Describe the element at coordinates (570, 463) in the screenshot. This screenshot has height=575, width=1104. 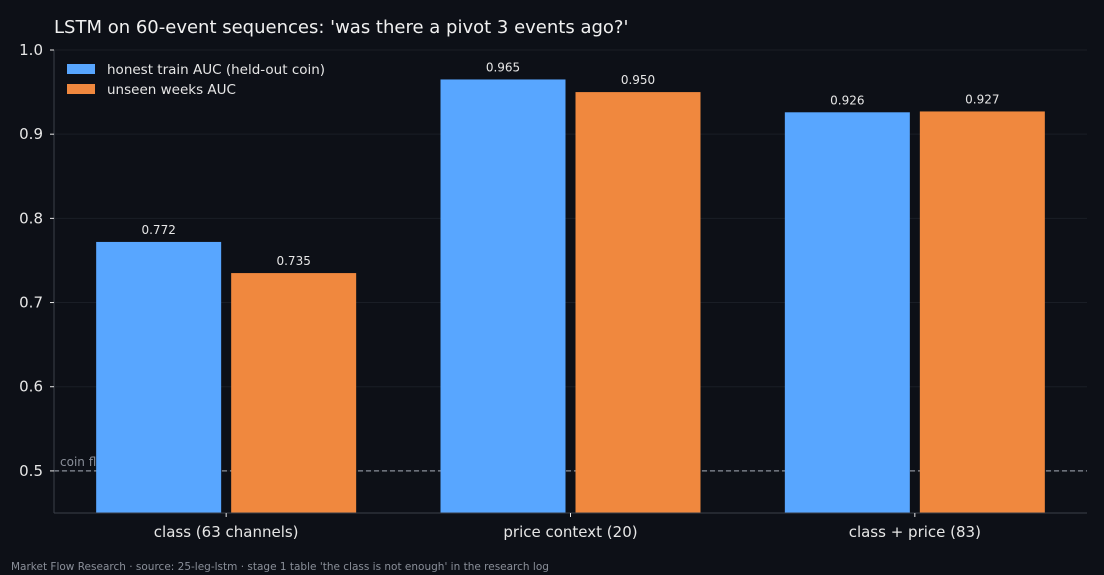
I see `reference-line-group: coin flip` at that location.